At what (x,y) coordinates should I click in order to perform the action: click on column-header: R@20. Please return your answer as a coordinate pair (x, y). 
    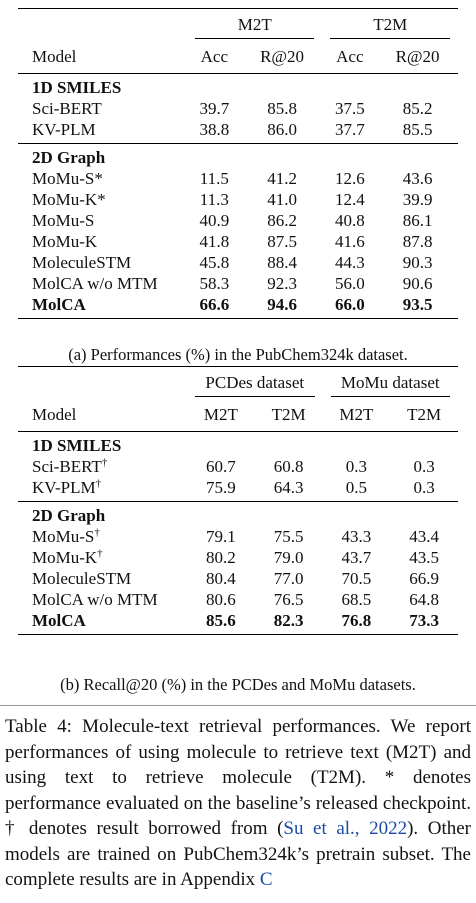
    Looking at the image, I should click on (417, 56).